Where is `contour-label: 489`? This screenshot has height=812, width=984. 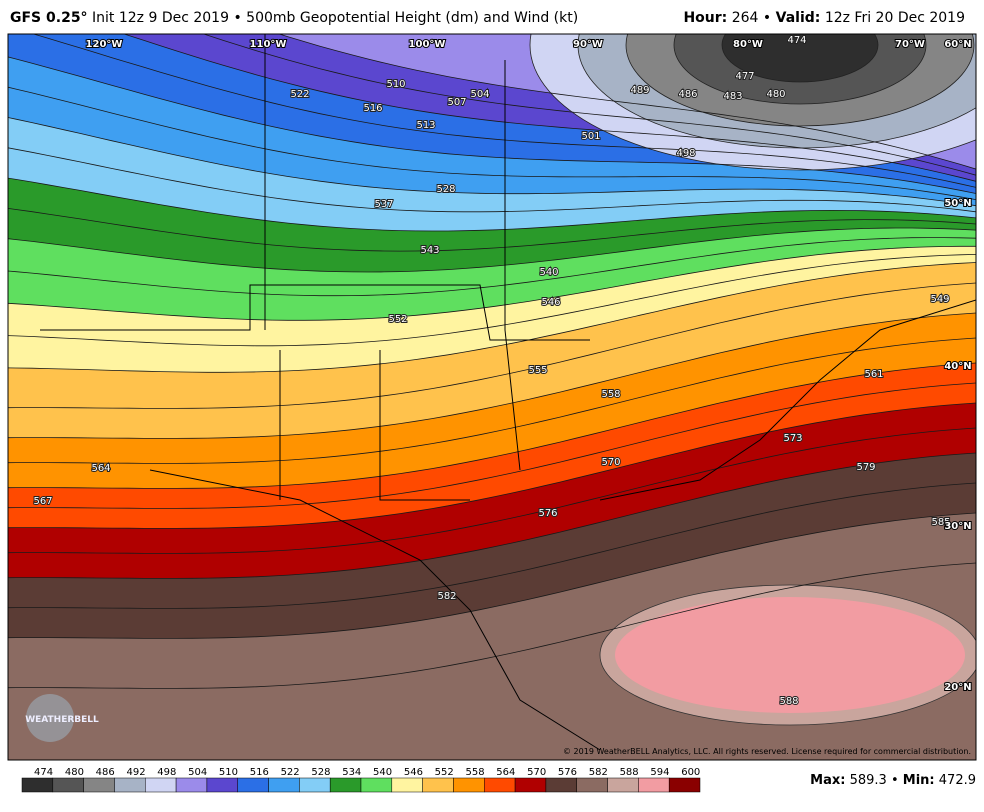
contour-label: 489 is located at coordinates (639, 90).